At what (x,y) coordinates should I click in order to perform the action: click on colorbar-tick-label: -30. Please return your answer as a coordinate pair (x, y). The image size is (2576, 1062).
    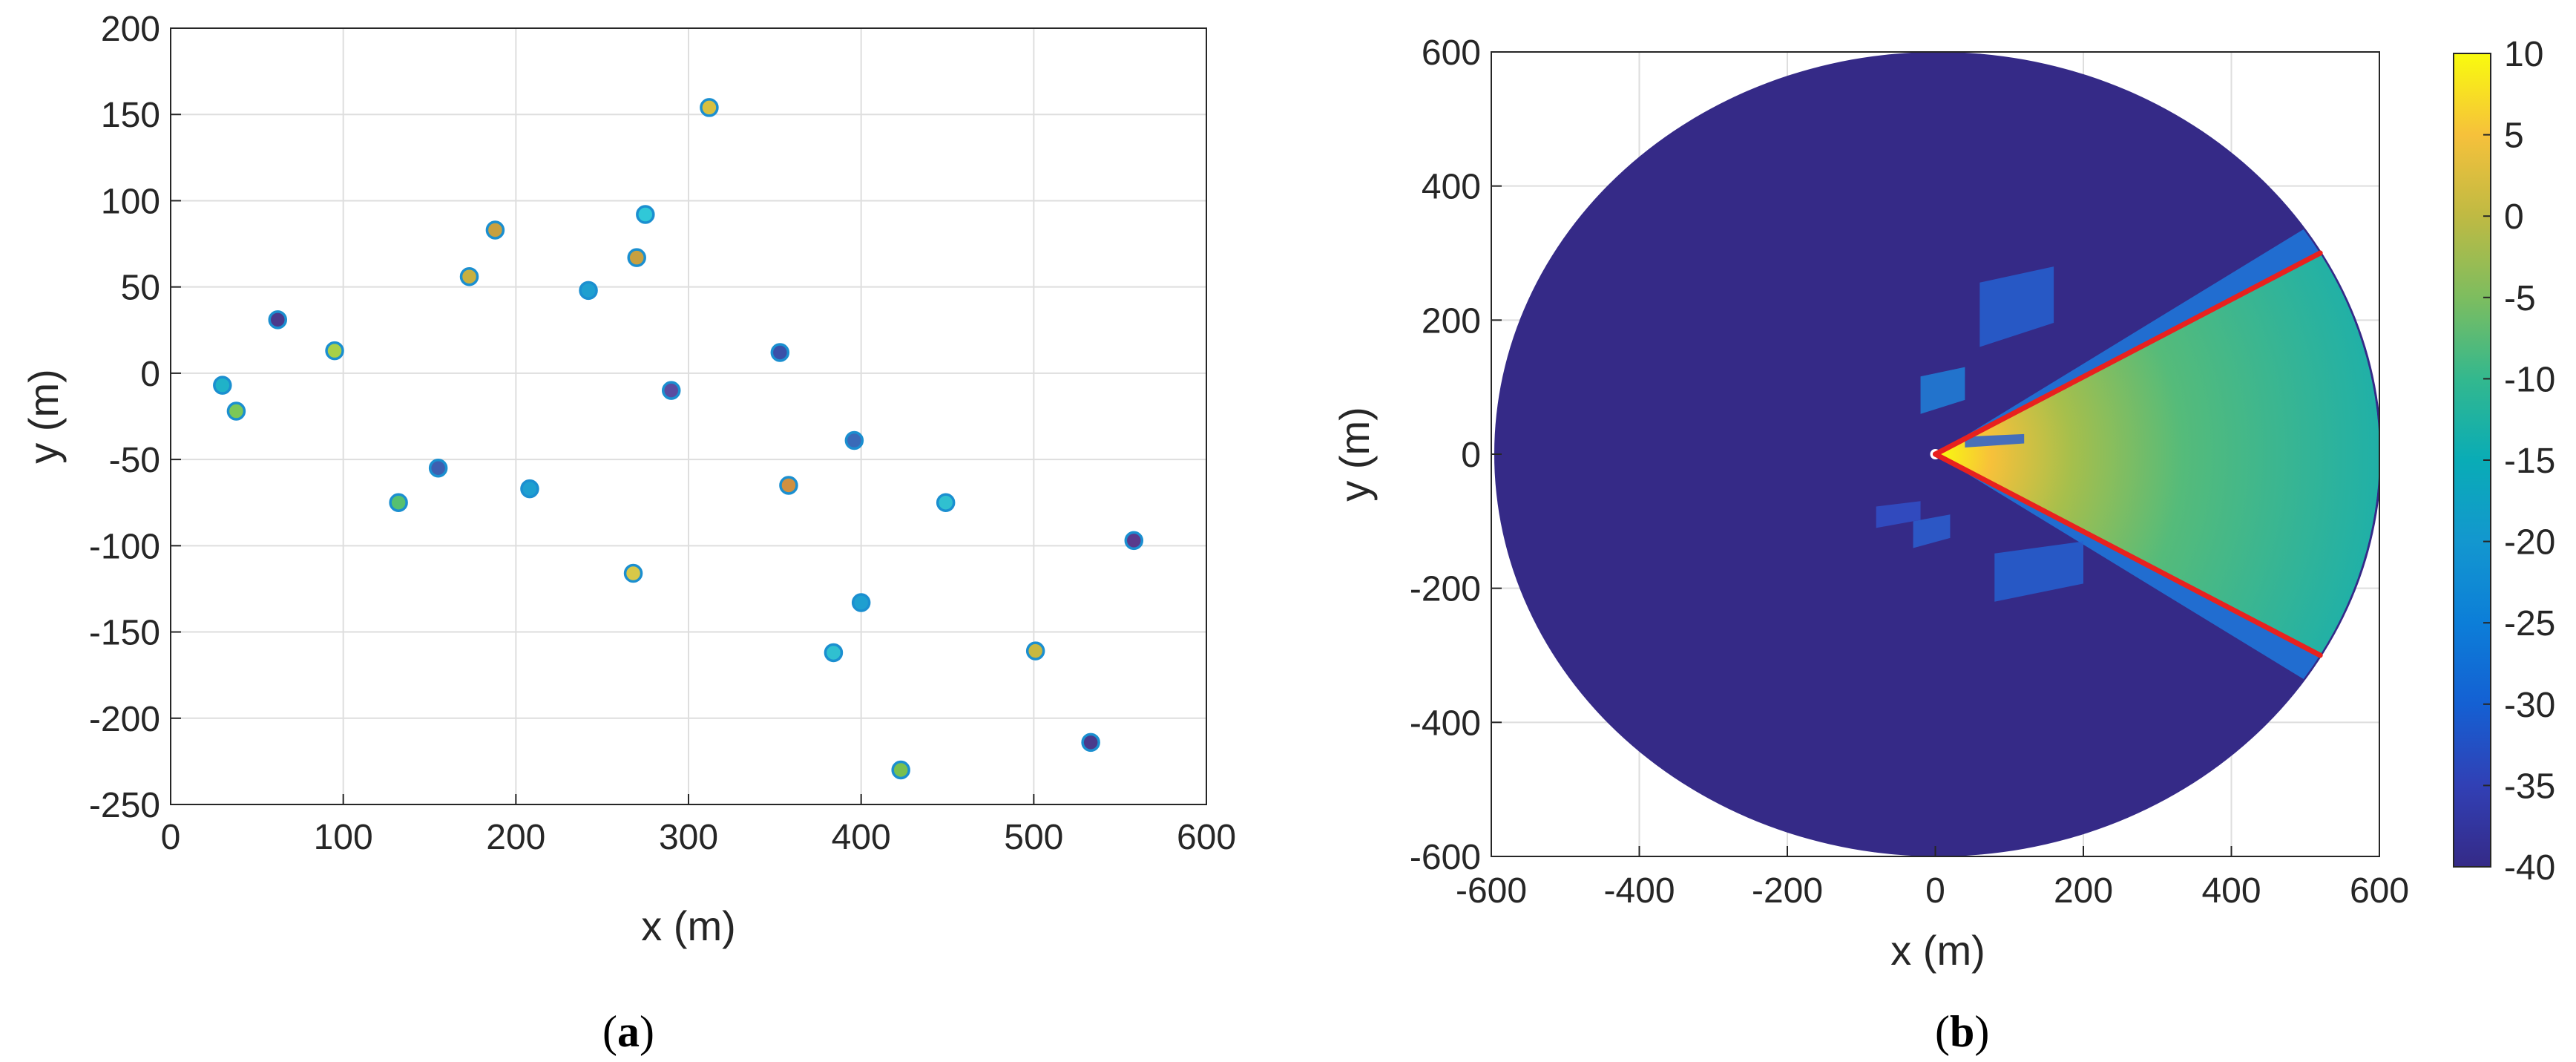
    Looking at the image, I should click on (2529, 705).